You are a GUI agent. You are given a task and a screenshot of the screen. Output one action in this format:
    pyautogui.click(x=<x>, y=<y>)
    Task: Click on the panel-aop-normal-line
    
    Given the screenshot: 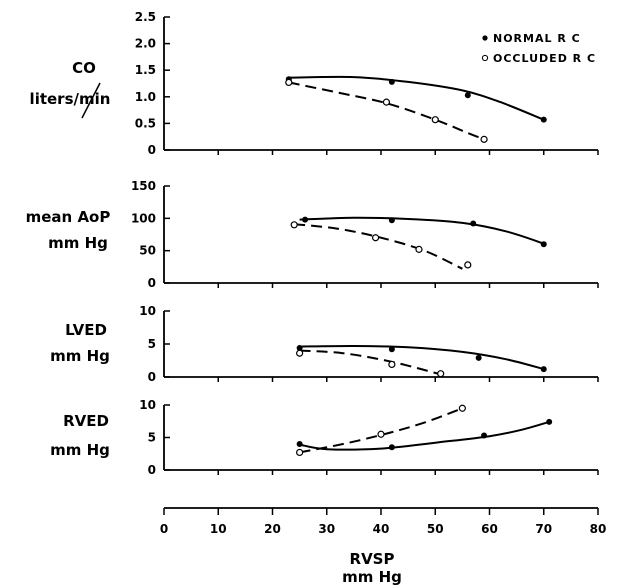 What is the action you would take?
    pyautogui.click(x=422, y=230)
    